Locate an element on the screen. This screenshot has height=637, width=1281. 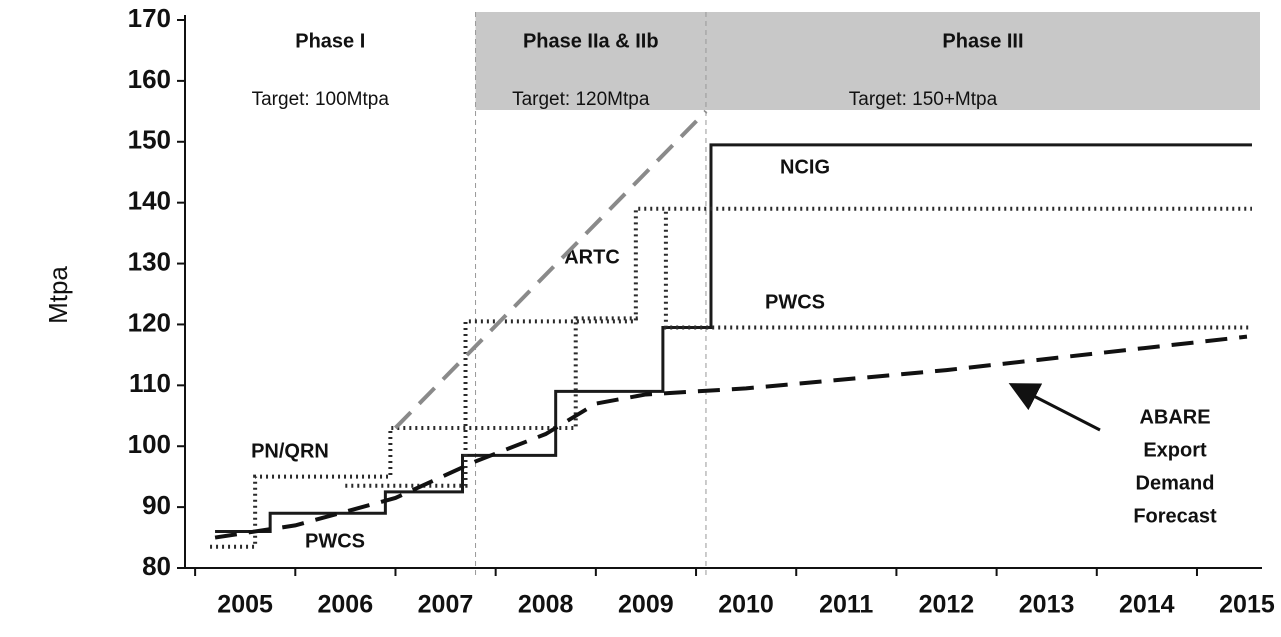
y-tick-label: 90 is located at coordinates (156, 505).